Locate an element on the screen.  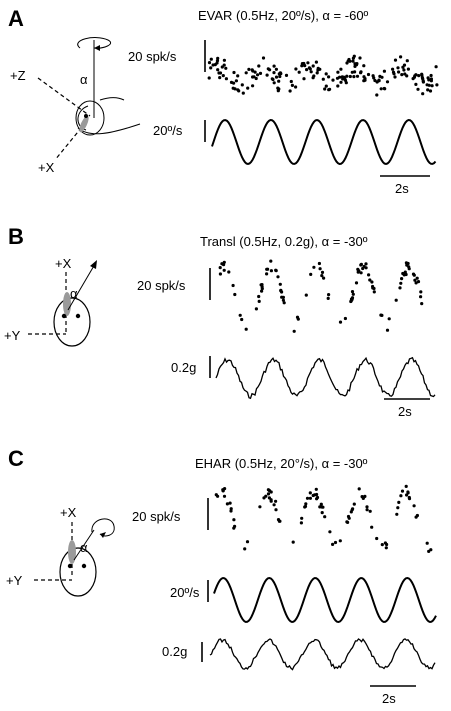
eye-dot-icon is located at coordinates (84, 566).